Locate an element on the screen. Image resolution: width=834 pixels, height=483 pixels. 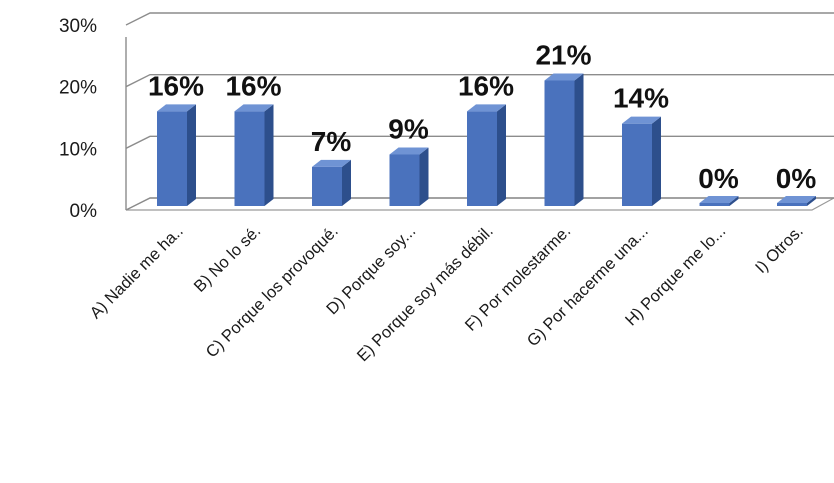
y-tick-label: 10% is located at coordinates (78, 149).